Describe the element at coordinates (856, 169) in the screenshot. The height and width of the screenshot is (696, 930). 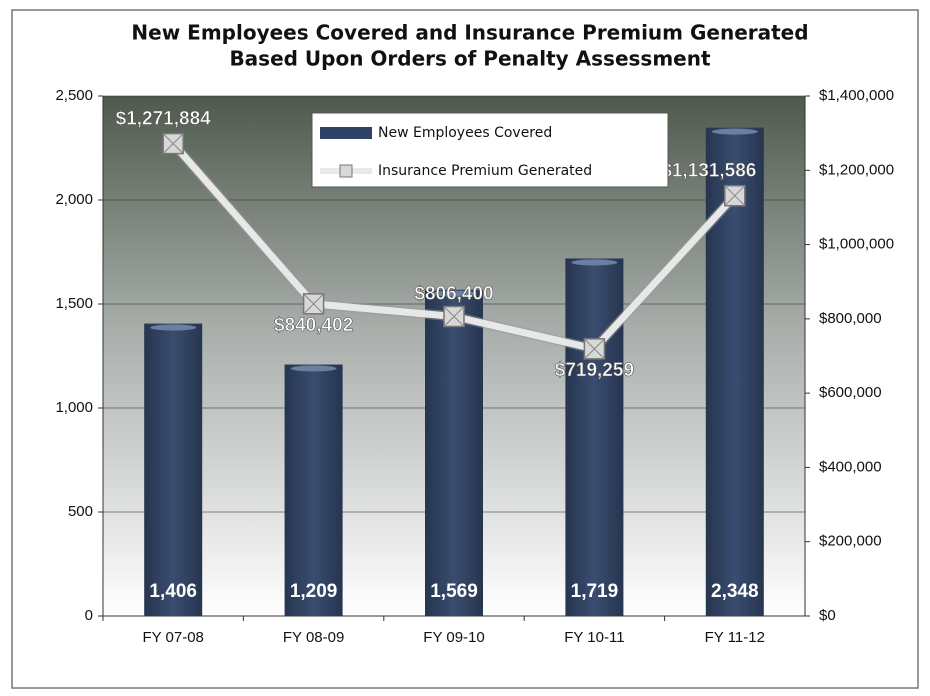
I see `y2-tick-label: $1,200,000` at that location.